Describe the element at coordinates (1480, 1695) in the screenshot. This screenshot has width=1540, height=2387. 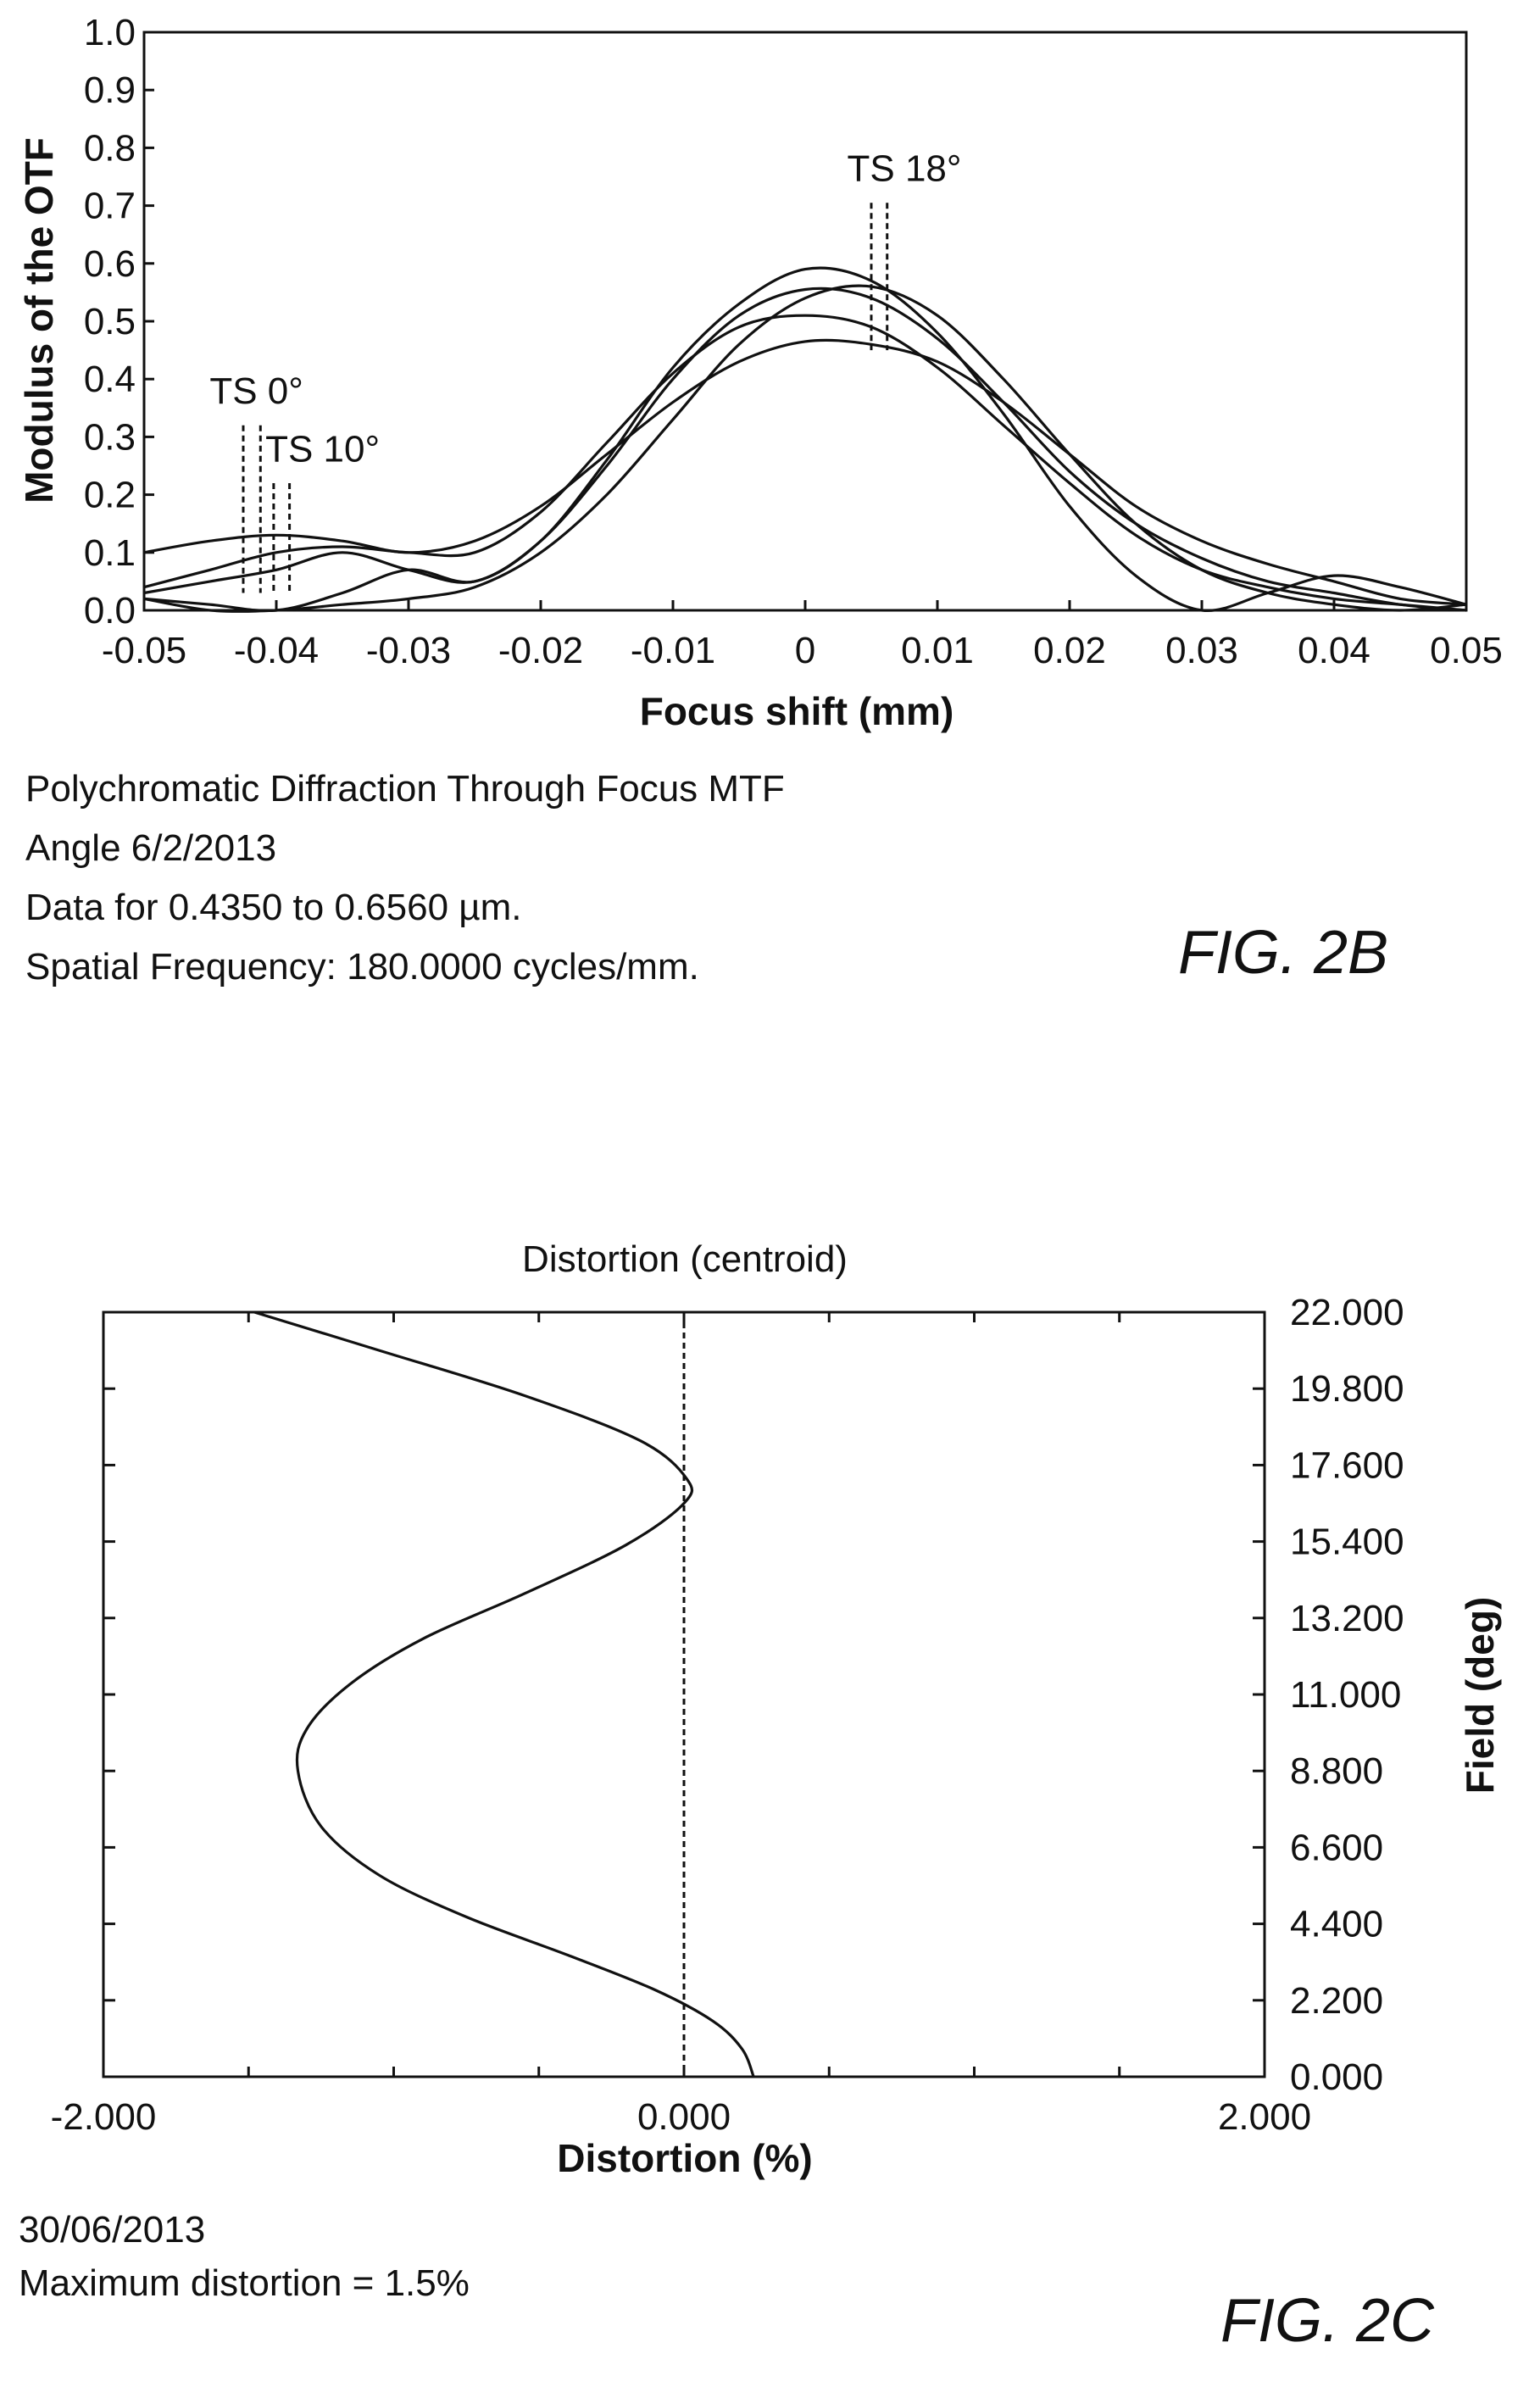
I see `distortion-y-axis-label: Field (deg)` at that location.